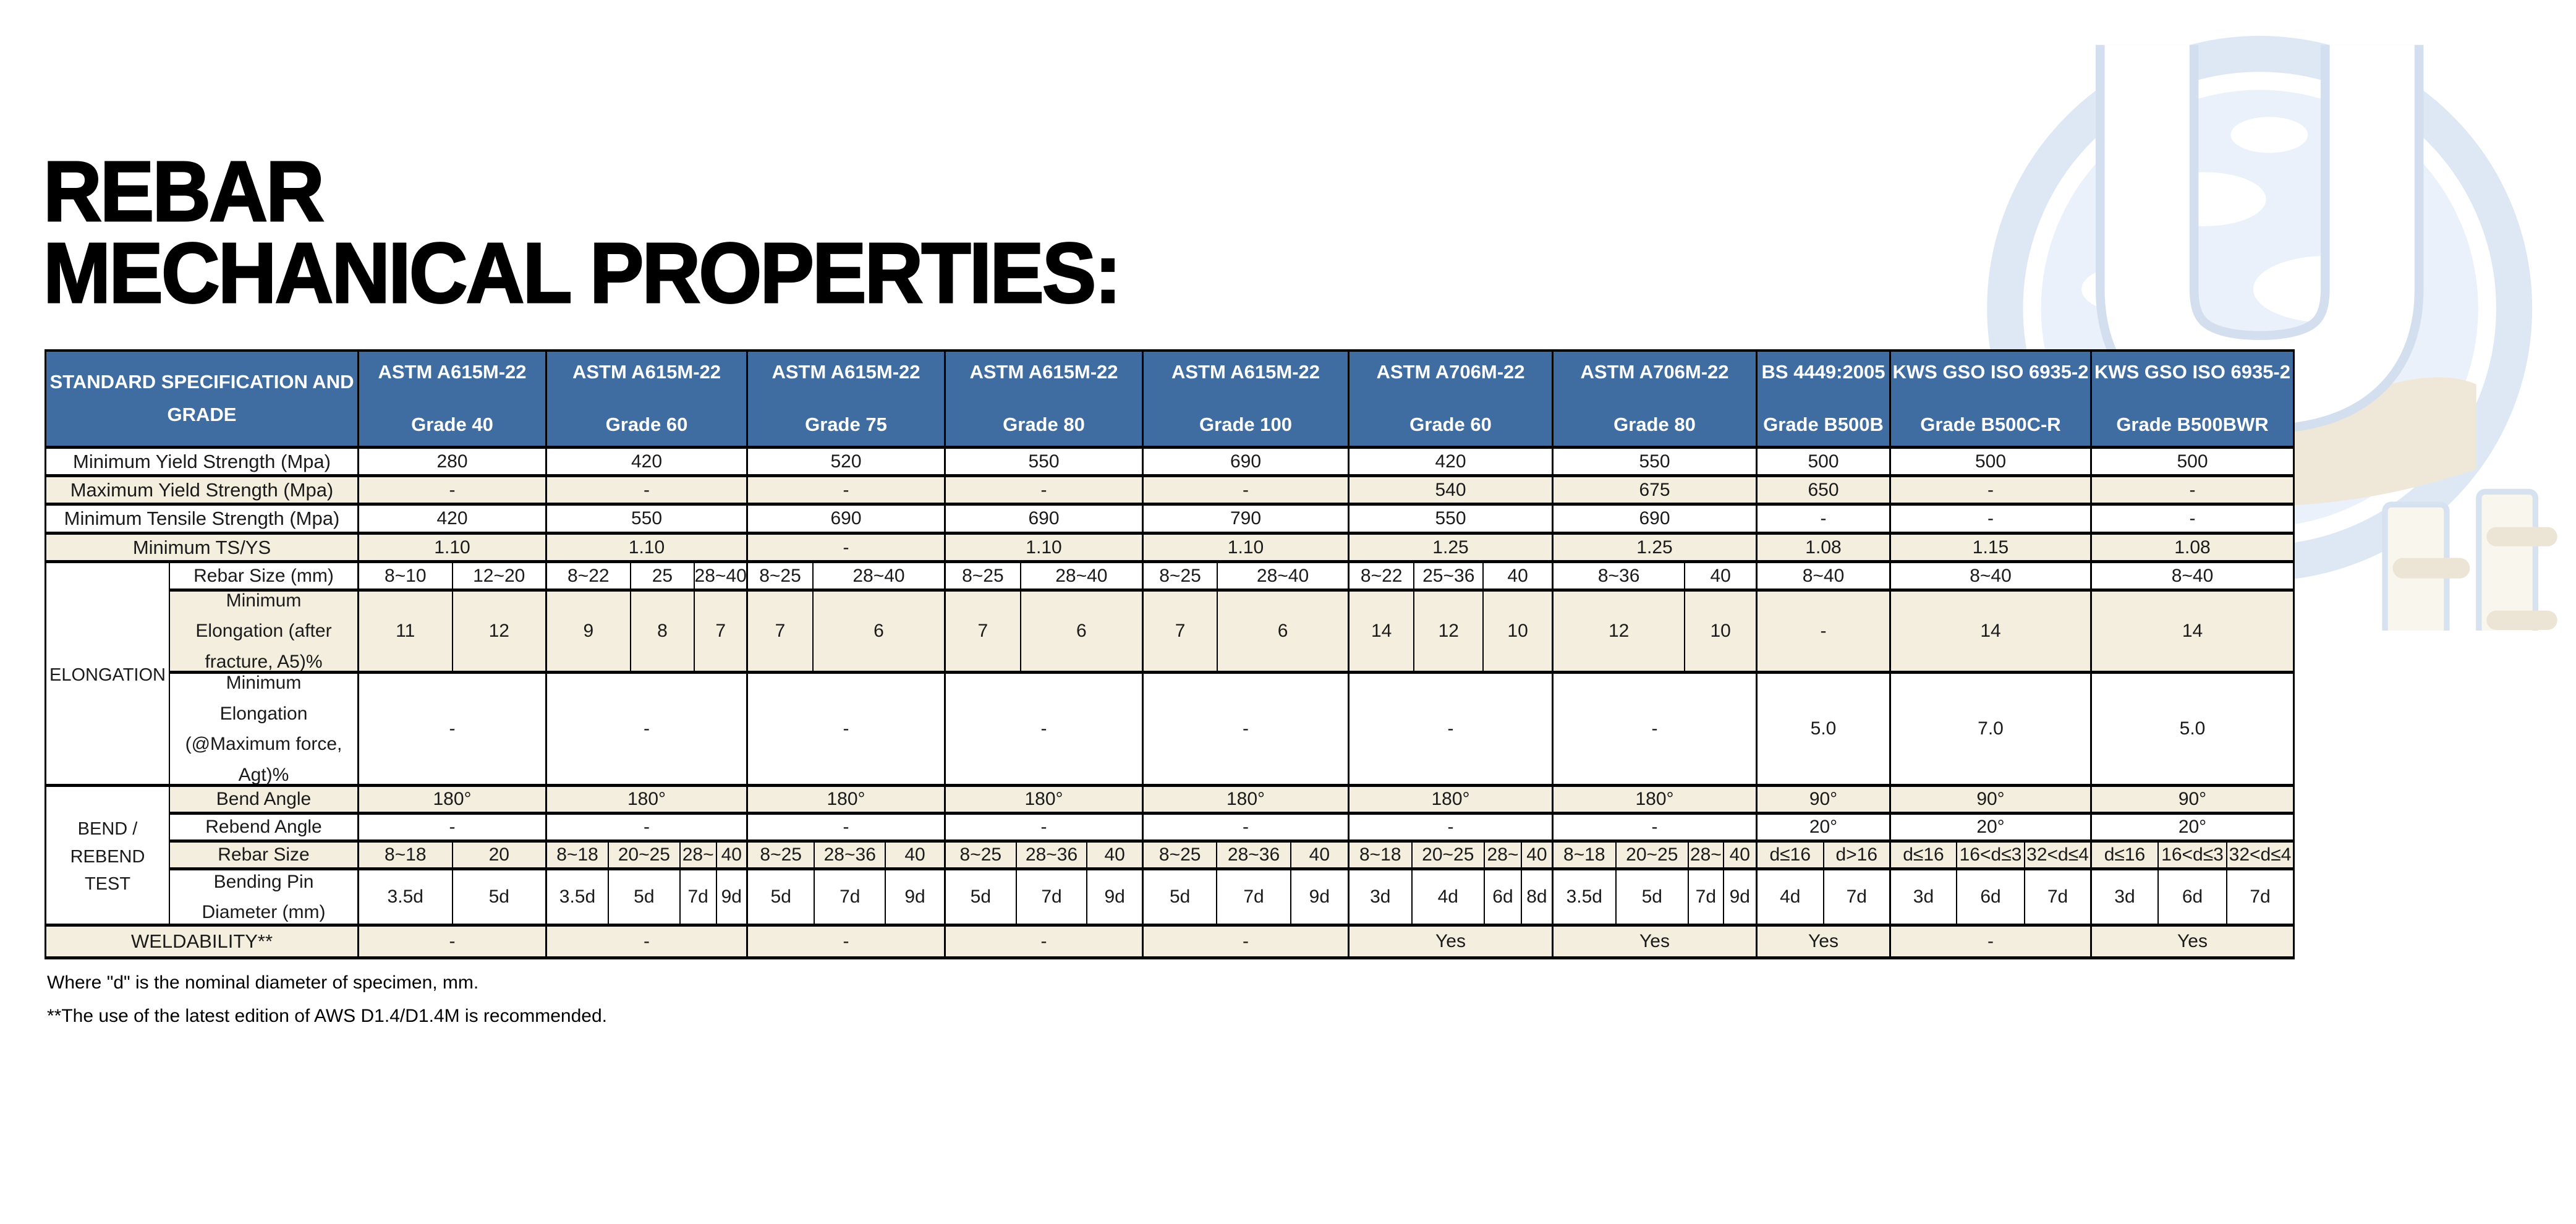  Describe the element at coordinates (2125, 856) in the screenshot. I see `cell-bend_rebar_size-spec9-0: d≤16` at that location.